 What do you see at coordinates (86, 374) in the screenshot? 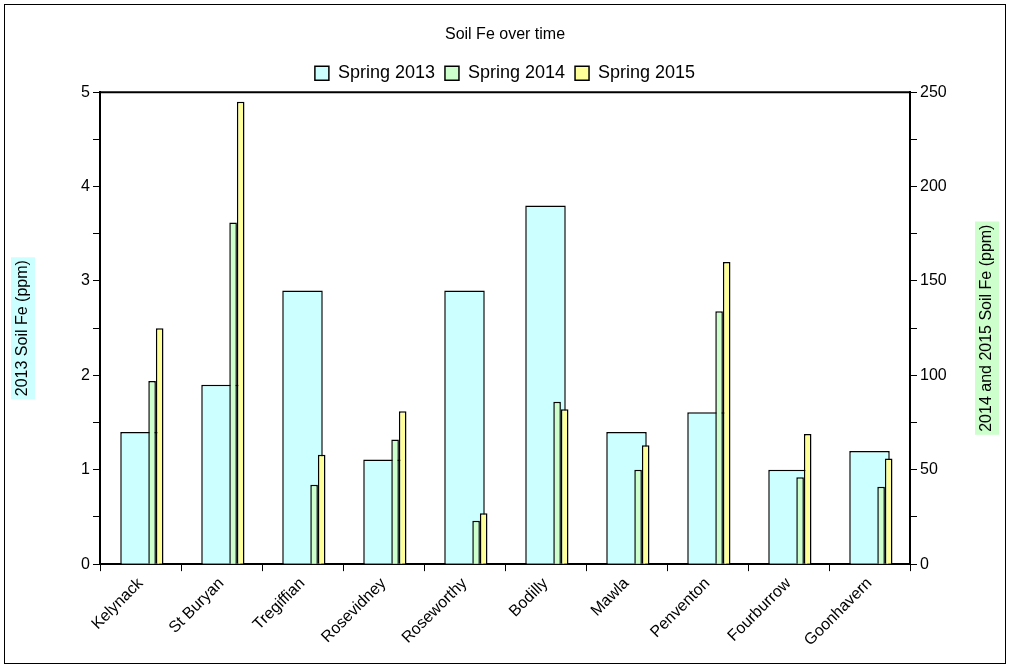
I see `y-tick-label: 2` at bounding box center [86, 374].